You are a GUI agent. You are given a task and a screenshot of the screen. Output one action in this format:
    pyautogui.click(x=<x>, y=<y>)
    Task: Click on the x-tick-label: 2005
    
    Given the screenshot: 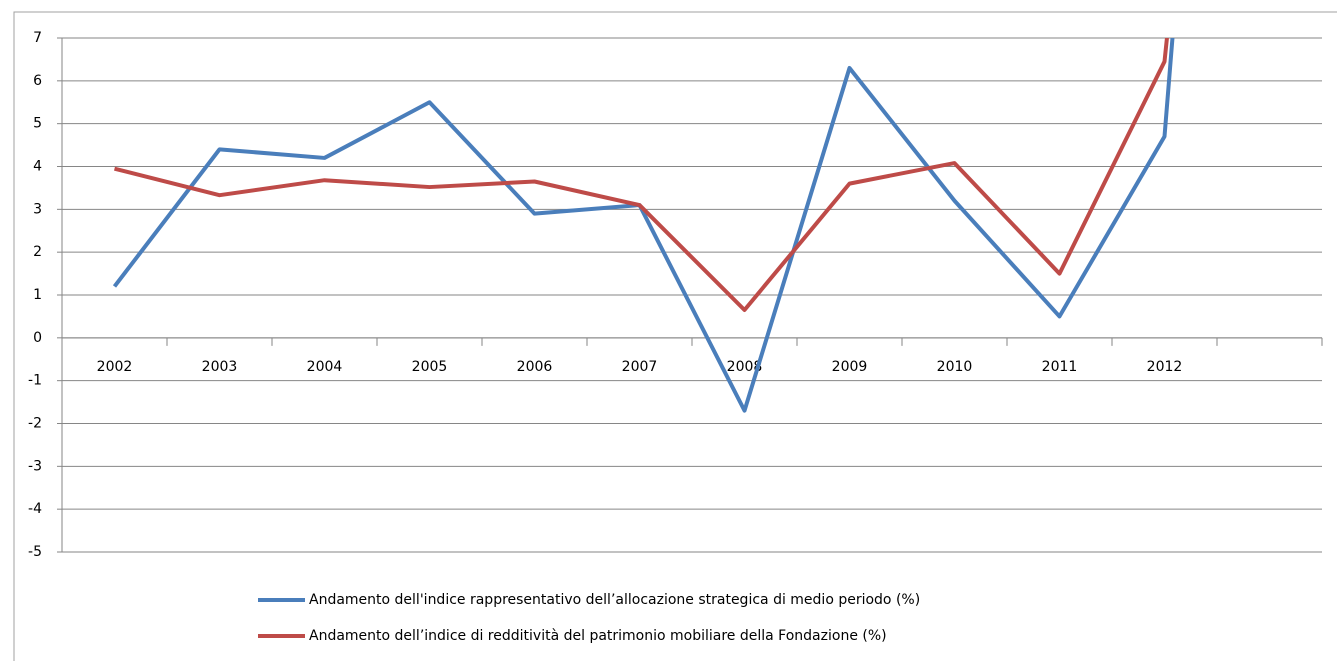 What is the action you would take?
    pyautogui.click(x=430, y=367)
    